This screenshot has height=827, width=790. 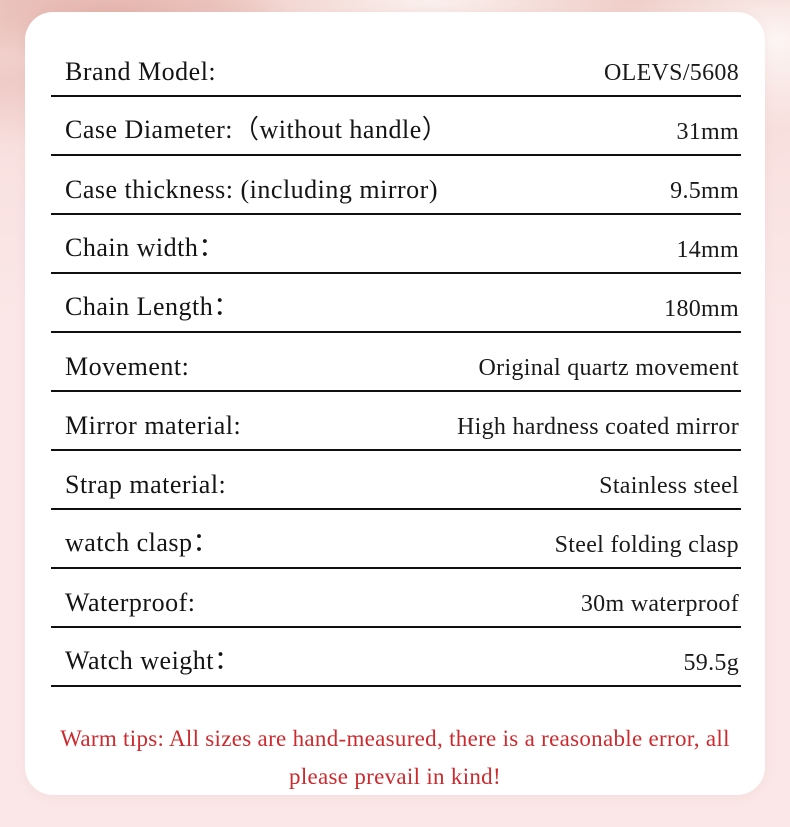 What do you see at coordinates (646, 545) in the screenshot?
I see `spec-row-value: Steel folding clasp` at bounding box center [646, 545].